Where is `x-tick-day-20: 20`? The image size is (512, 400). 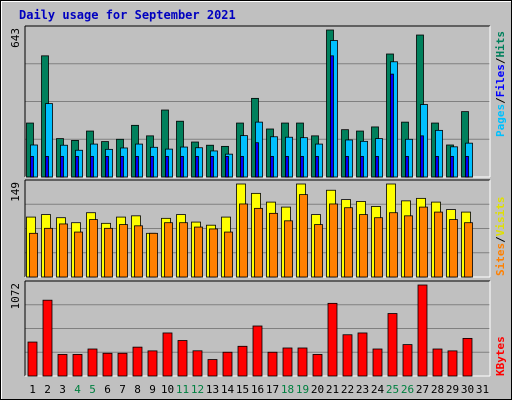
x-tick-day-20: 20 is located at coordinates (317, 389).